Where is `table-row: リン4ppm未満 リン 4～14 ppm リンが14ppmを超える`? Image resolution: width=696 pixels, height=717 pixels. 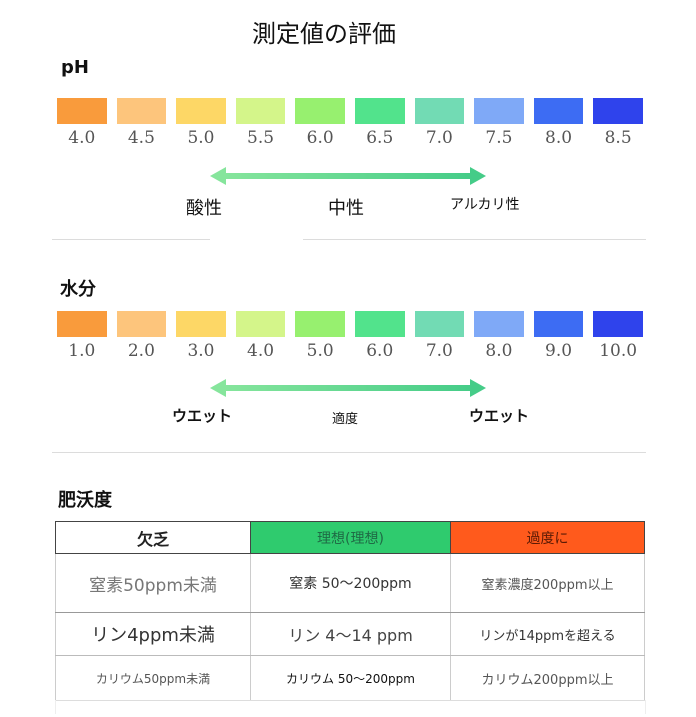 table-row: リン4ppm未満 リン 4～14 ppm リンが14ppmを超える is located at coordinates (350, 634).